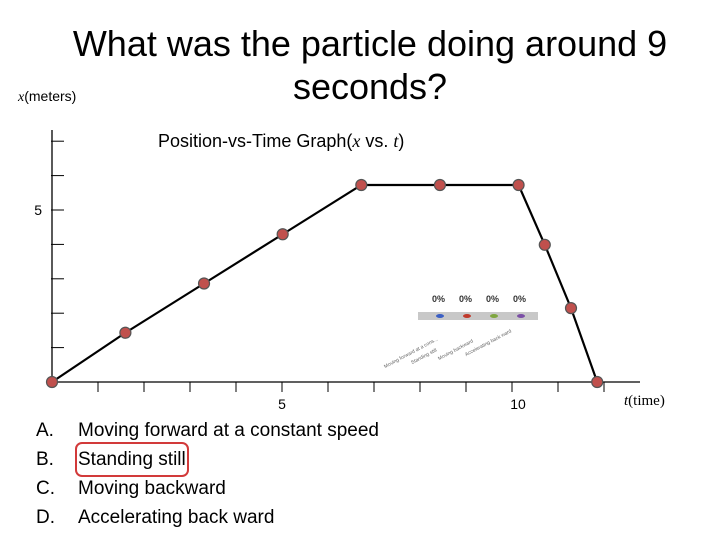 This screenshot has width=720, height=540. What do you see at coordinates (45, 430) in the screenshot?
I see `answer-letter: A.` at bounding box center [45, 430].